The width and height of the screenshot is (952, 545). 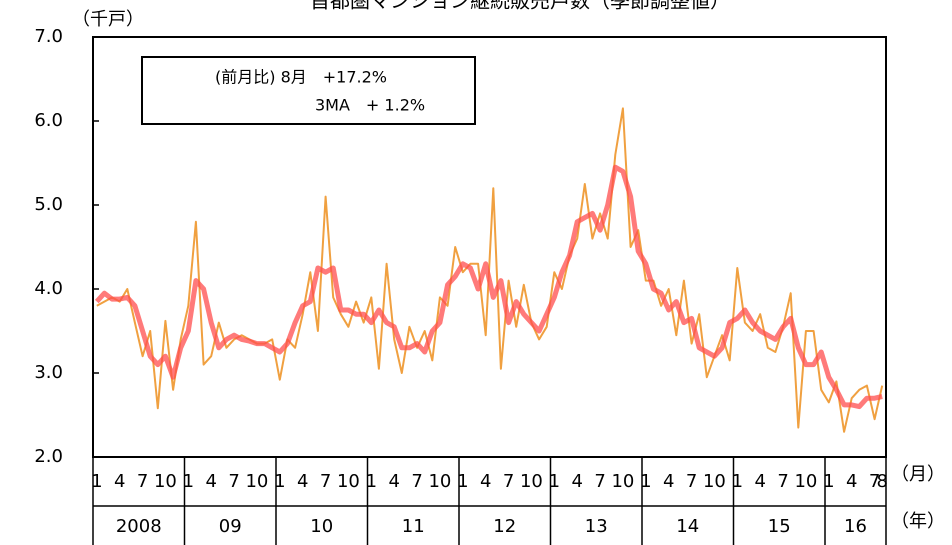 I want to click on chart-title: 首都圏マンション継続販売戸数（季節調整値）, so click(x=520, y=6).